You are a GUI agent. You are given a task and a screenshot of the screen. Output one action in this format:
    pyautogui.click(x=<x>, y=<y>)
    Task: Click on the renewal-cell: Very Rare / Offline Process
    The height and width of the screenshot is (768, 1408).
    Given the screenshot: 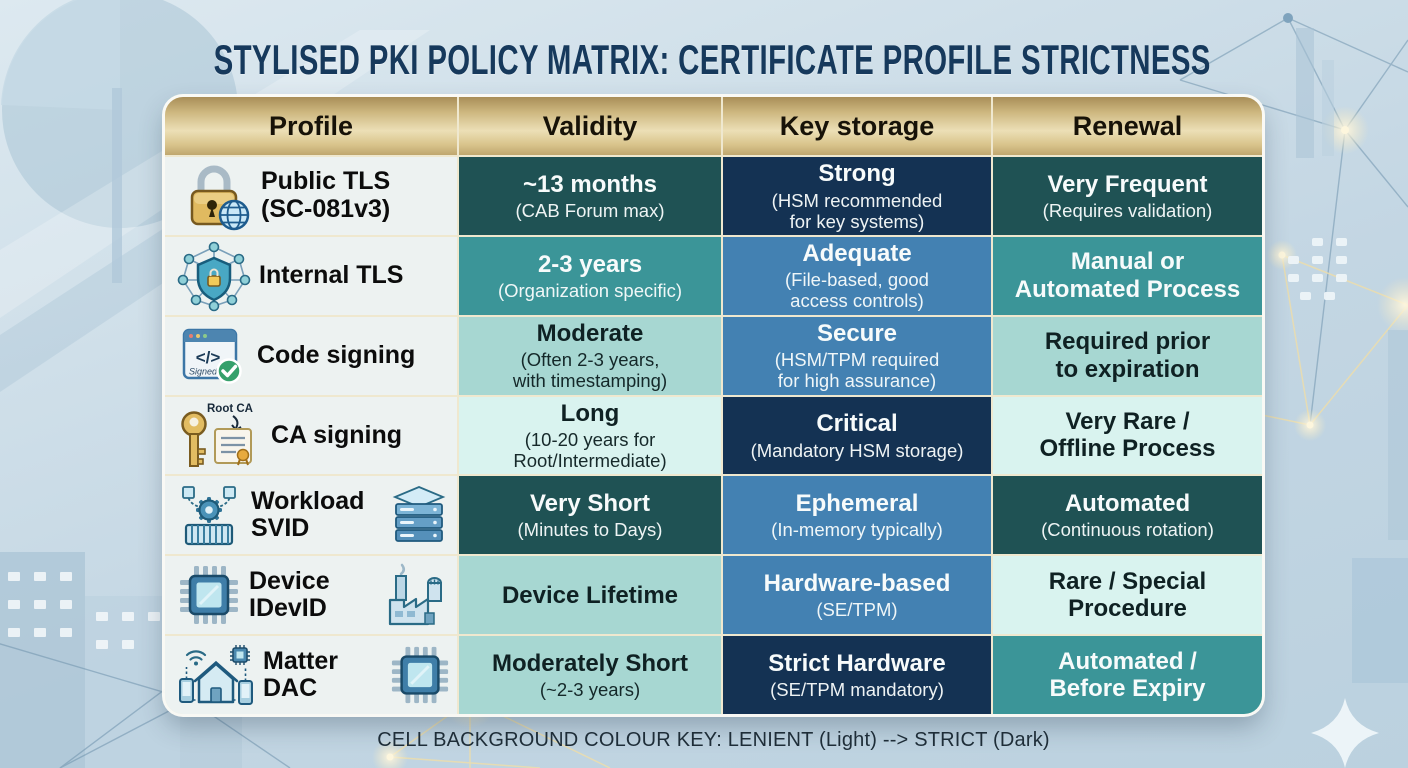 What is the action you would take?
    pyautogui.click(x=1127, y=435)
    